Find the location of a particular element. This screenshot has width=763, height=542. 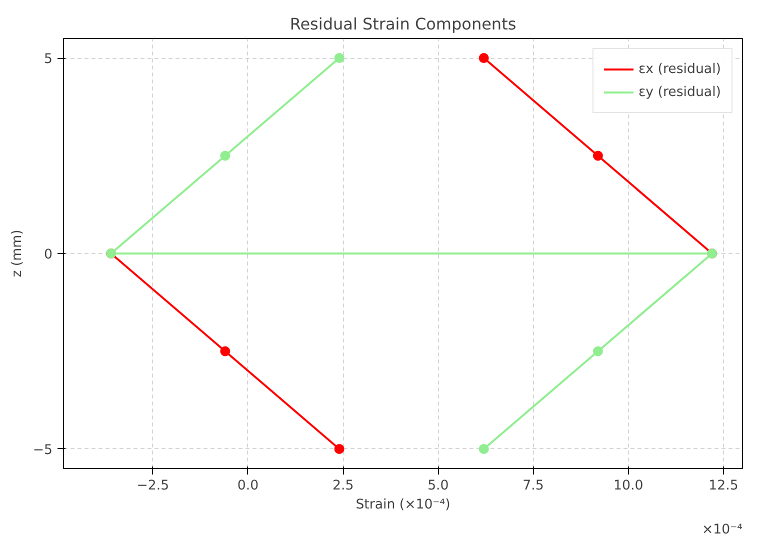

x-tick-label: 5.0 is located at coordinates (438, 486).